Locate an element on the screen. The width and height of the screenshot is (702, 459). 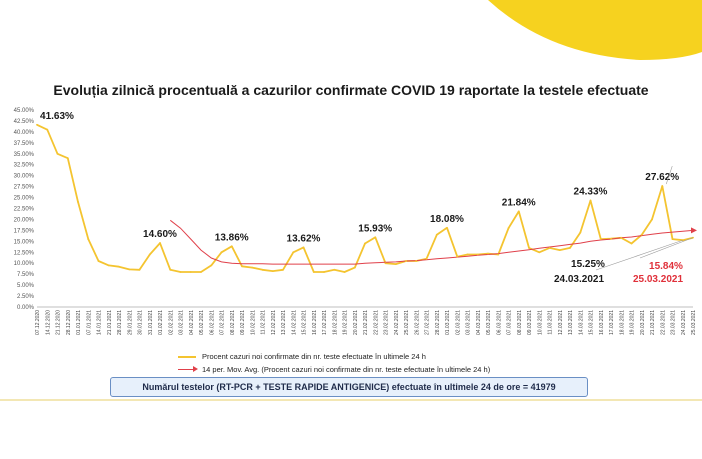
x-tick-label: 04.03.2021 is located at coordinates (479, 322).